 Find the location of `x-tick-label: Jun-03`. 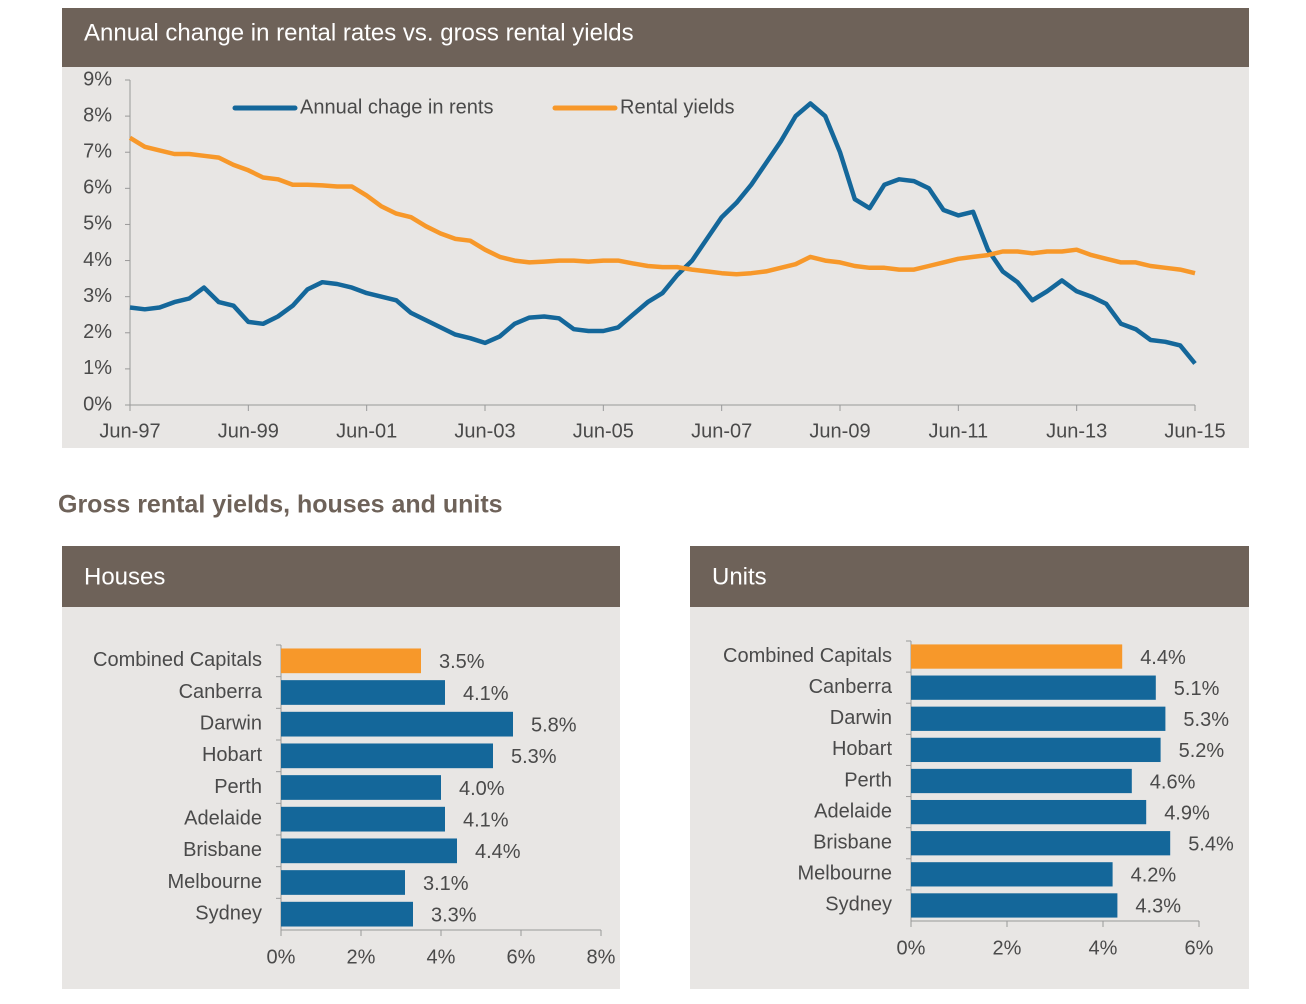

x-tick-label: Jun-03 is located at coordinates (484, 431).